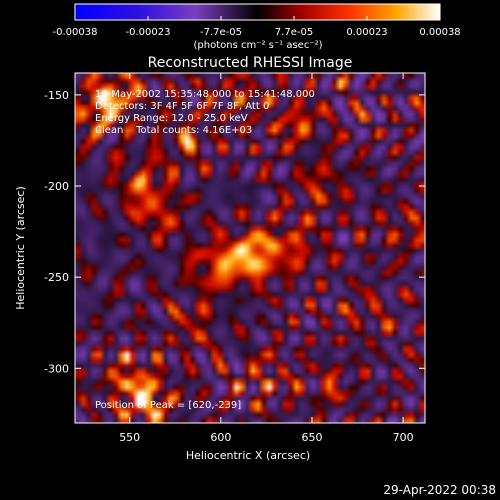 The height and width of the screenshot is (500, 500). What do you see at coordinates (311, 437) in the screenshot?
I see `x-tick-label: 650` at bounding box center [311, 437].